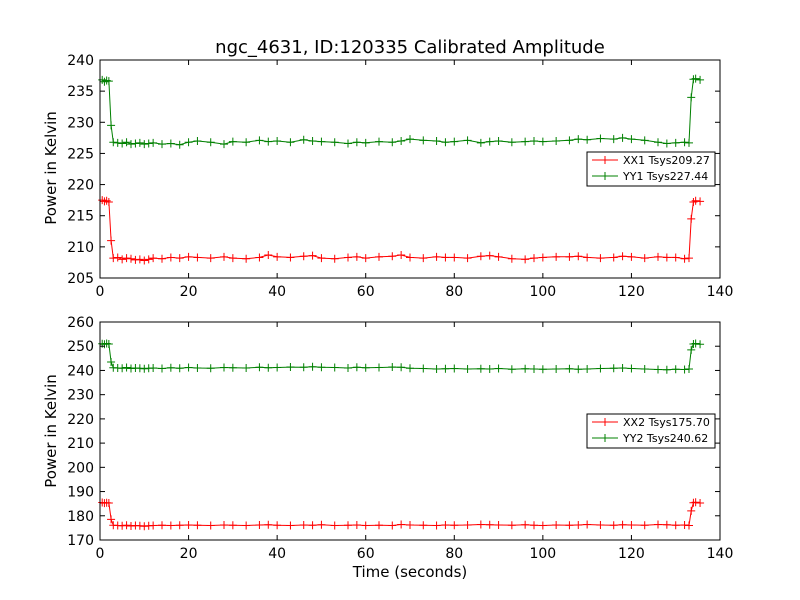 This screenshot has width=800, height=600. I want to click on top-x-tick-label: 20, so click(189, 292).